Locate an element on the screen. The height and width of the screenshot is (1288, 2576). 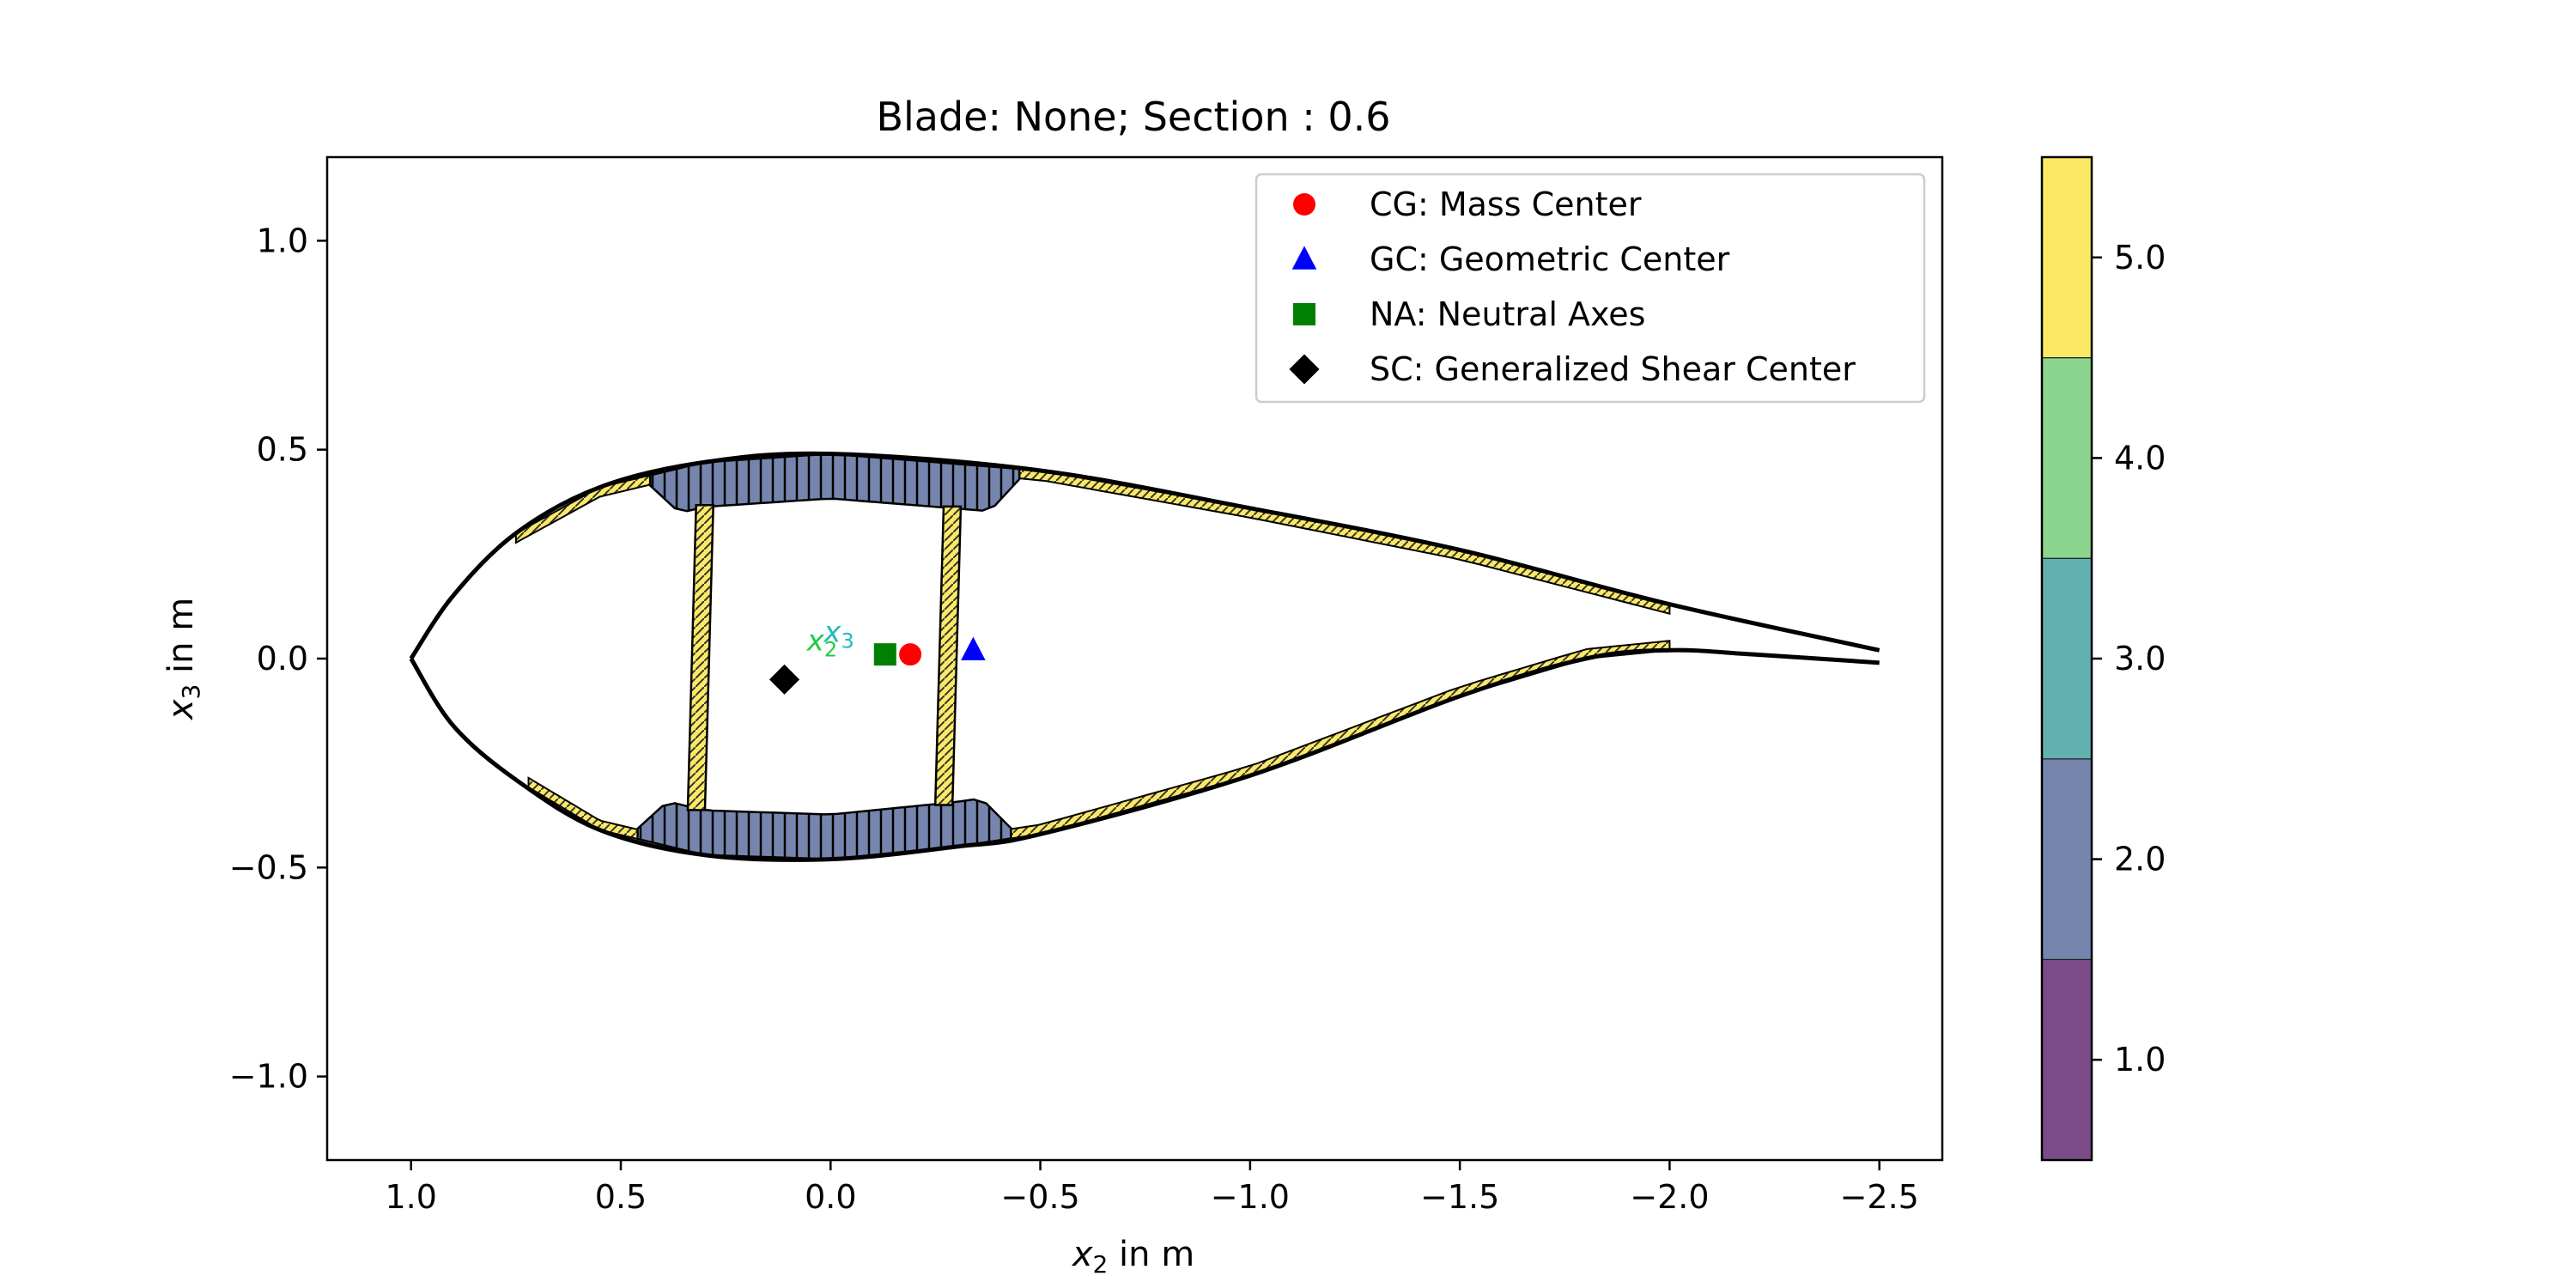
legend-label: NA: Neutral Axes is located at coordinates (1507, 314).